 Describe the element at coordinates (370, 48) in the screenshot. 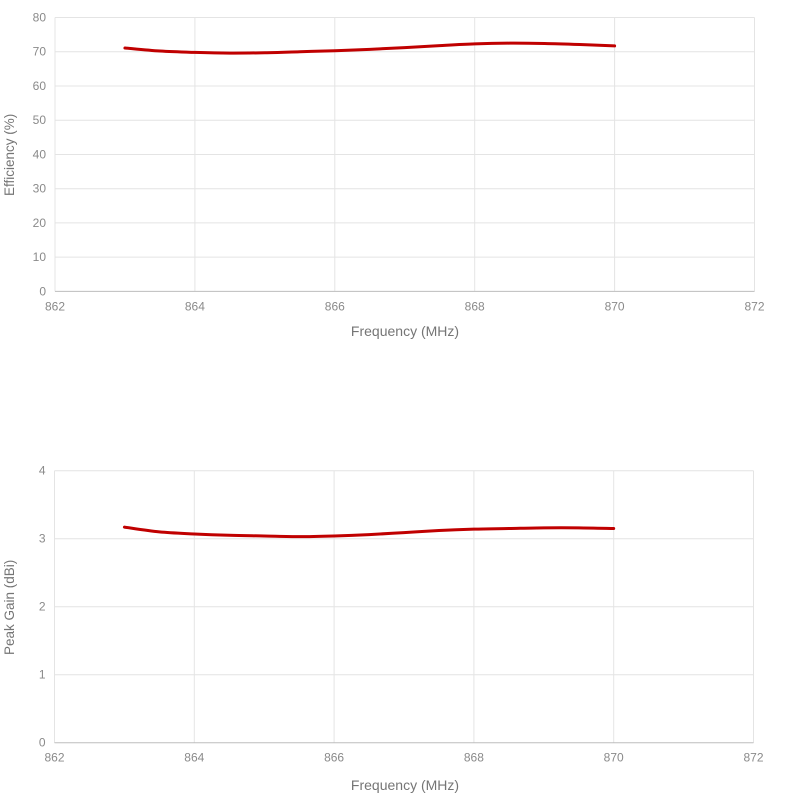

I see `series-line-efficiency` at that location.